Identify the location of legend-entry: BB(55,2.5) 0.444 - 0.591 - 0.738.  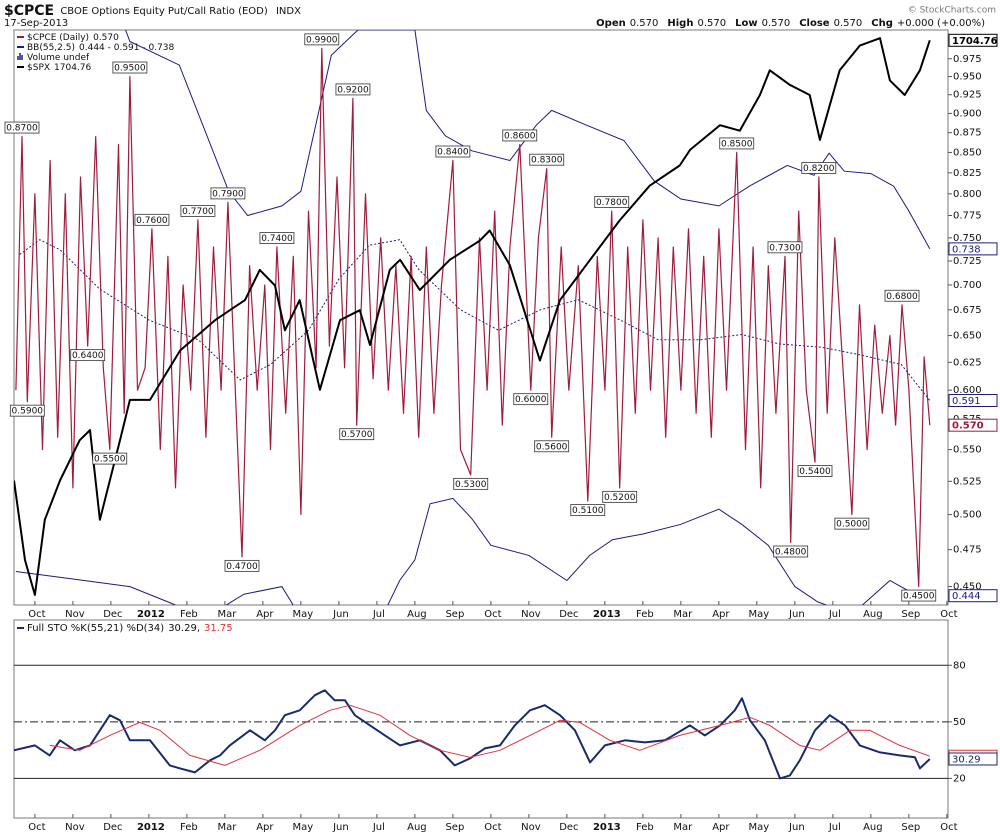
(101, 48).